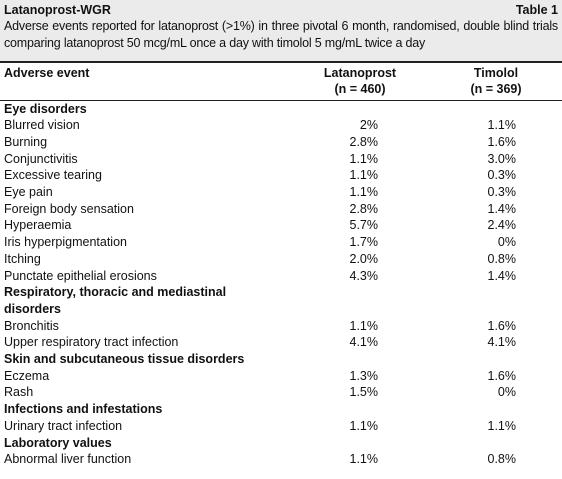 This screenshot has width=562, height=479. What do you see at coordinates (124, 359) in the screenshot?
I see `section-label: Skin and subcutaneous tissue disorders` at bounding box center [124, 359].